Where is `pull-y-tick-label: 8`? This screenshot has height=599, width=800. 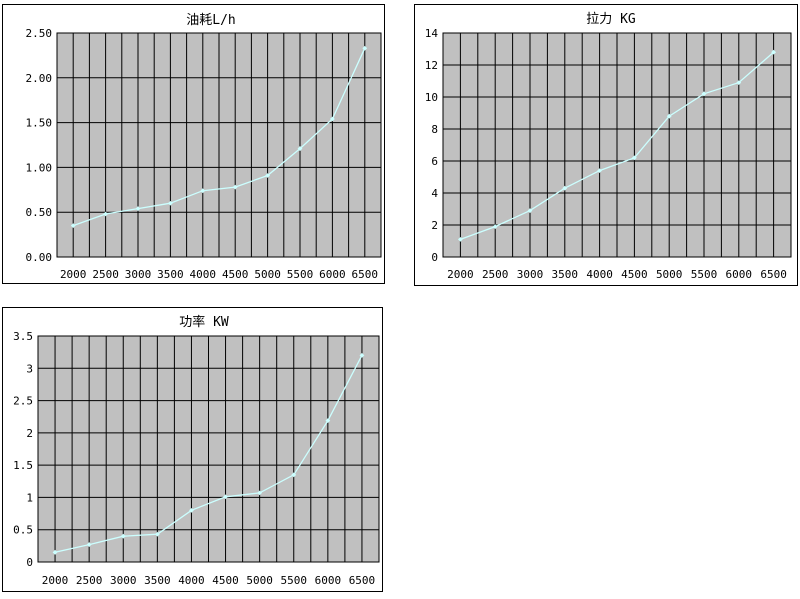 pull-y-tick-label: 8 is located at coordinates (434, 129).